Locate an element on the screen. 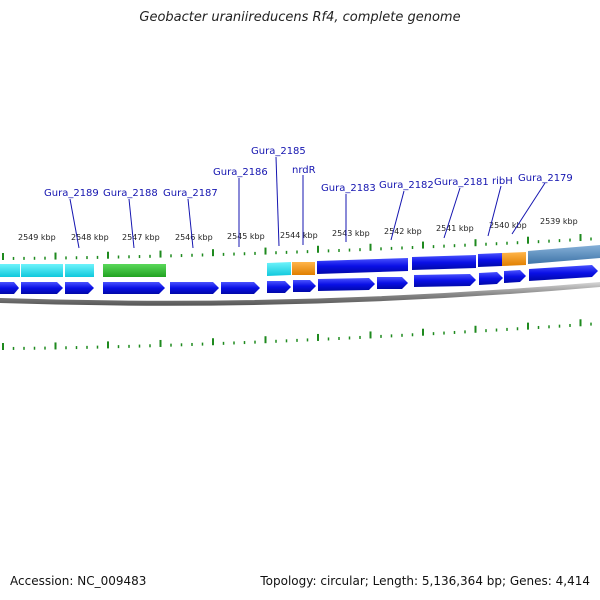 The height and width of the screenshot is (600, 600). cds-track-lower is located at coordinates (299, 279).